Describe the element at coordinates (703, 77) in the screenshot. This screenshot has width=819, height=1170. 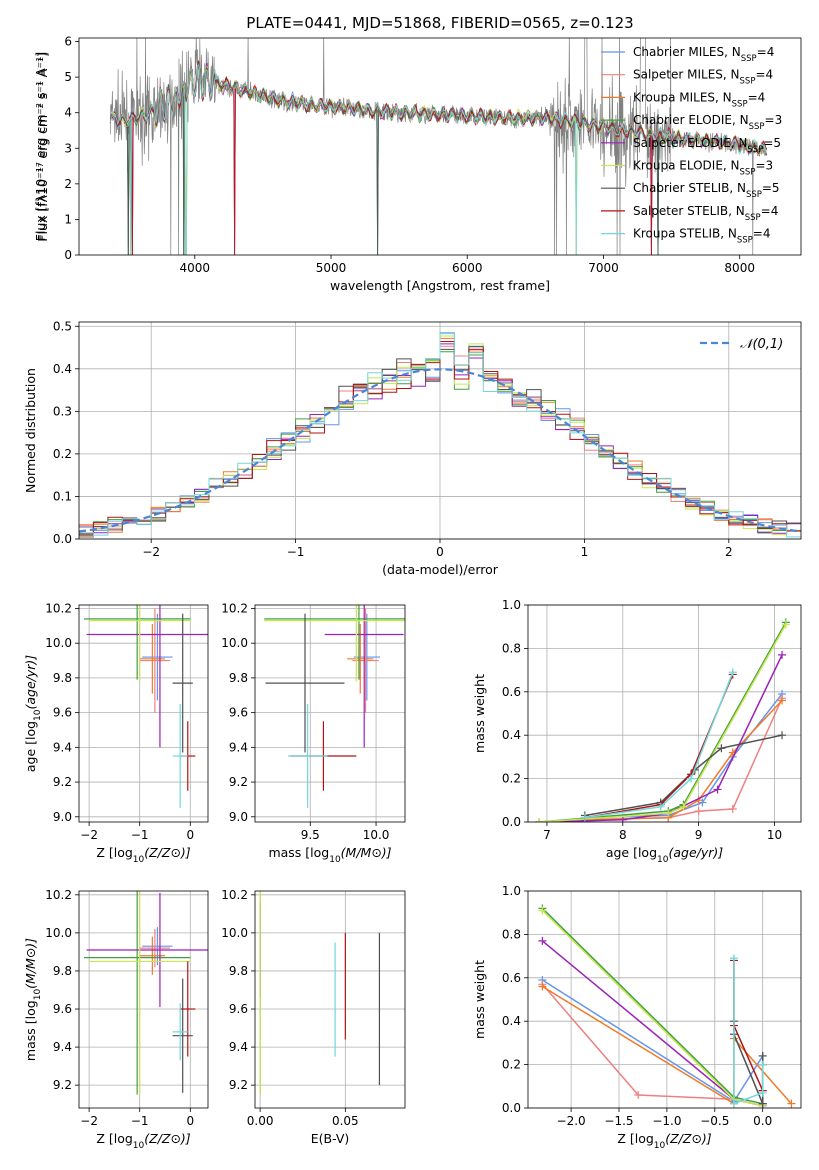
I see `legend-label: Salpeter MILES, NSSP=4` at that location.